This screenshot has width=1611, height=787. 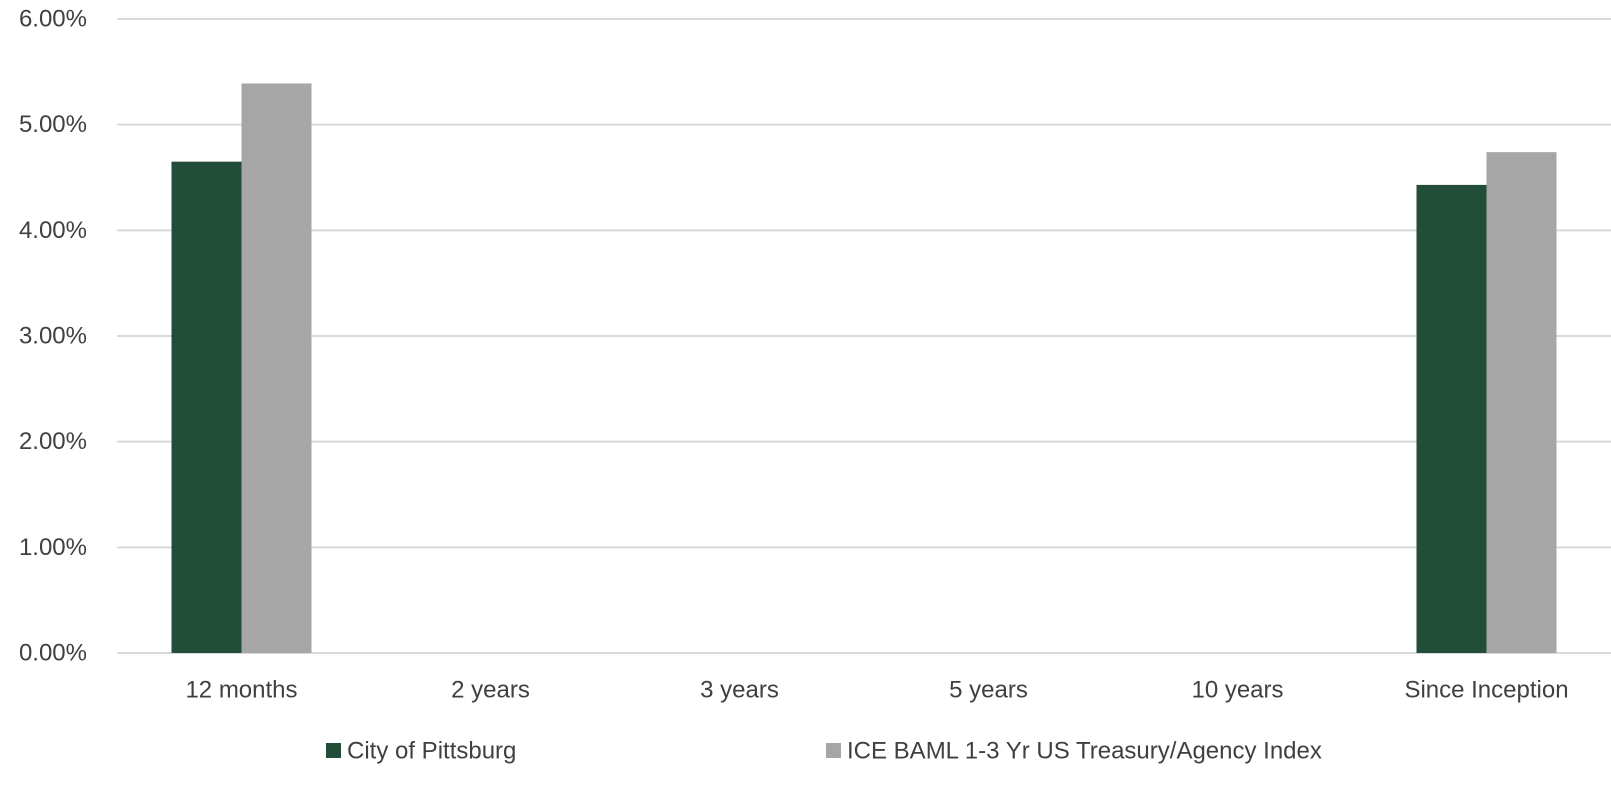 I want to click on legend-label: City of Pittsburg, so click(x=431, y=751).